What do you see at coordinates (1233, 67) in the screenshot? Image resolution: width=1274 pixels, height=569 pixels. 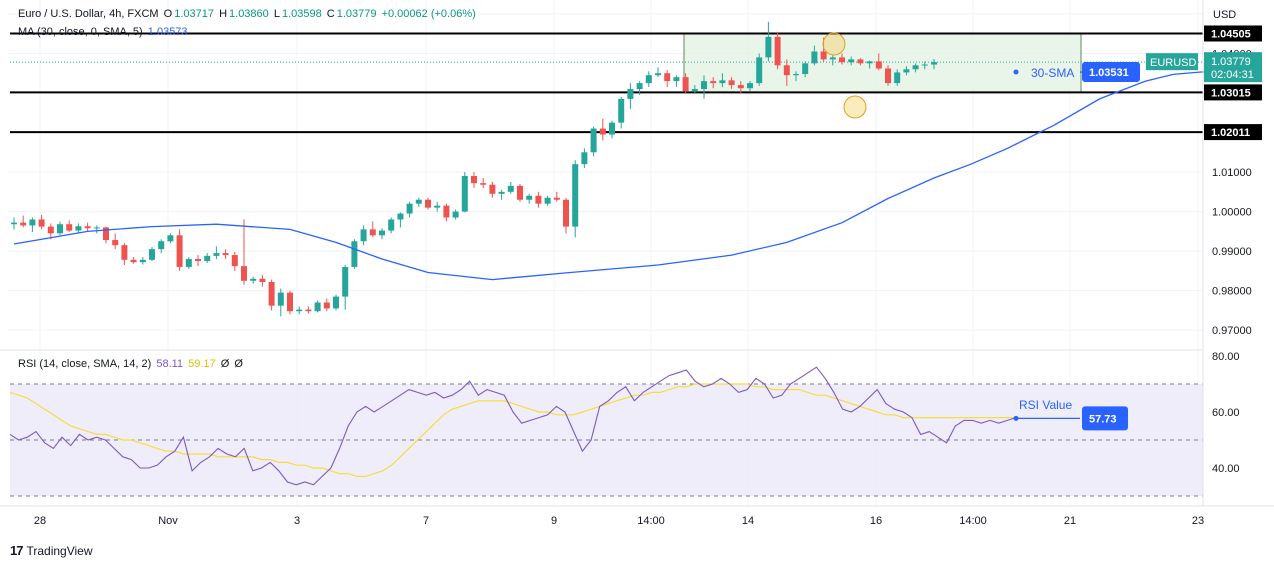 I see `last-price-badge` at bounding box center [1233, 67].